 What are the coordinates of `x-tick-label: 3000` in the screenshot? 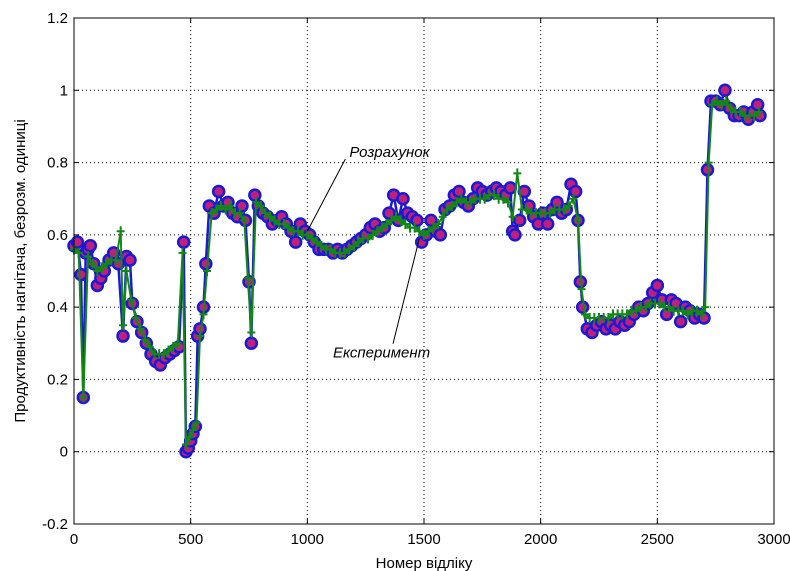 It's located at (773, 539).